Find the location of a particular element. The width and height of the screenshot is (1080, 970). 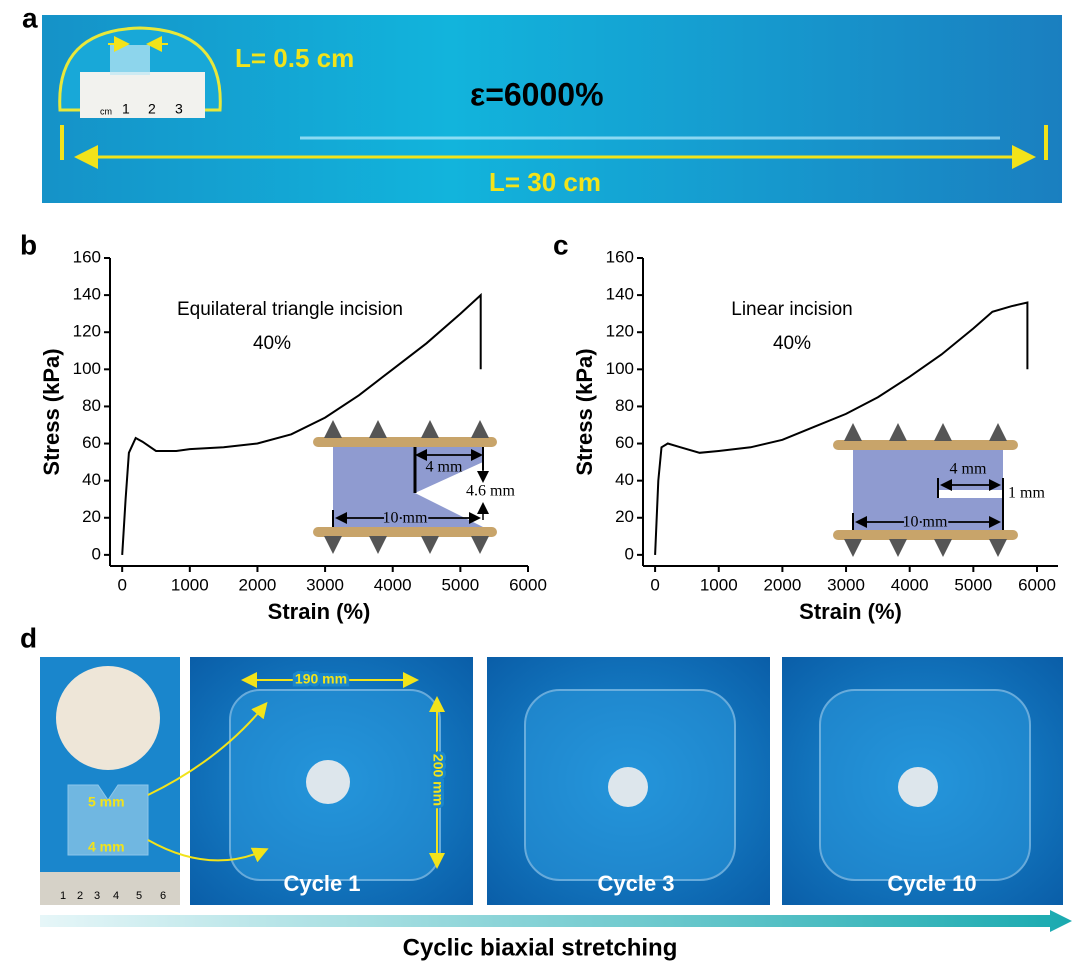

annotation: Equilateral triangle incision is located at coordinates (290, 309).